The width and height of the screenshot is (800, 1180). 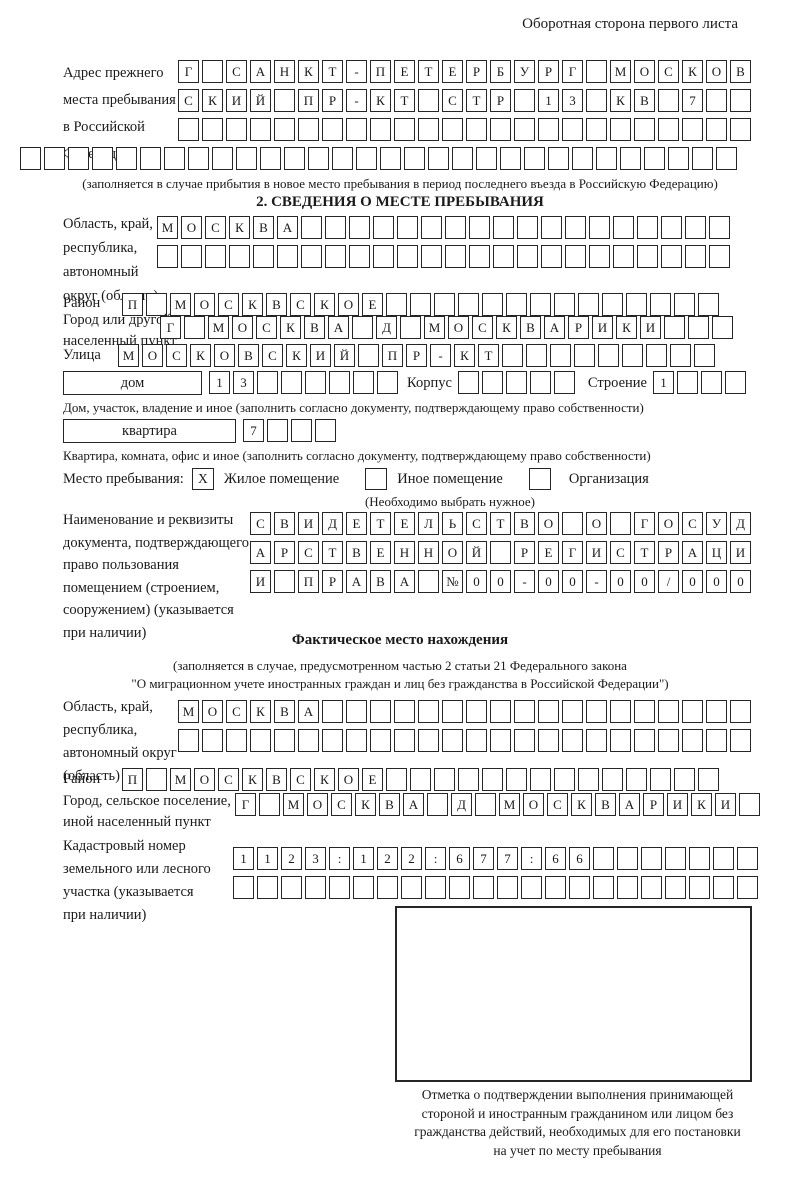 I want to click on char-cell: А, so click(x=287, y=227).